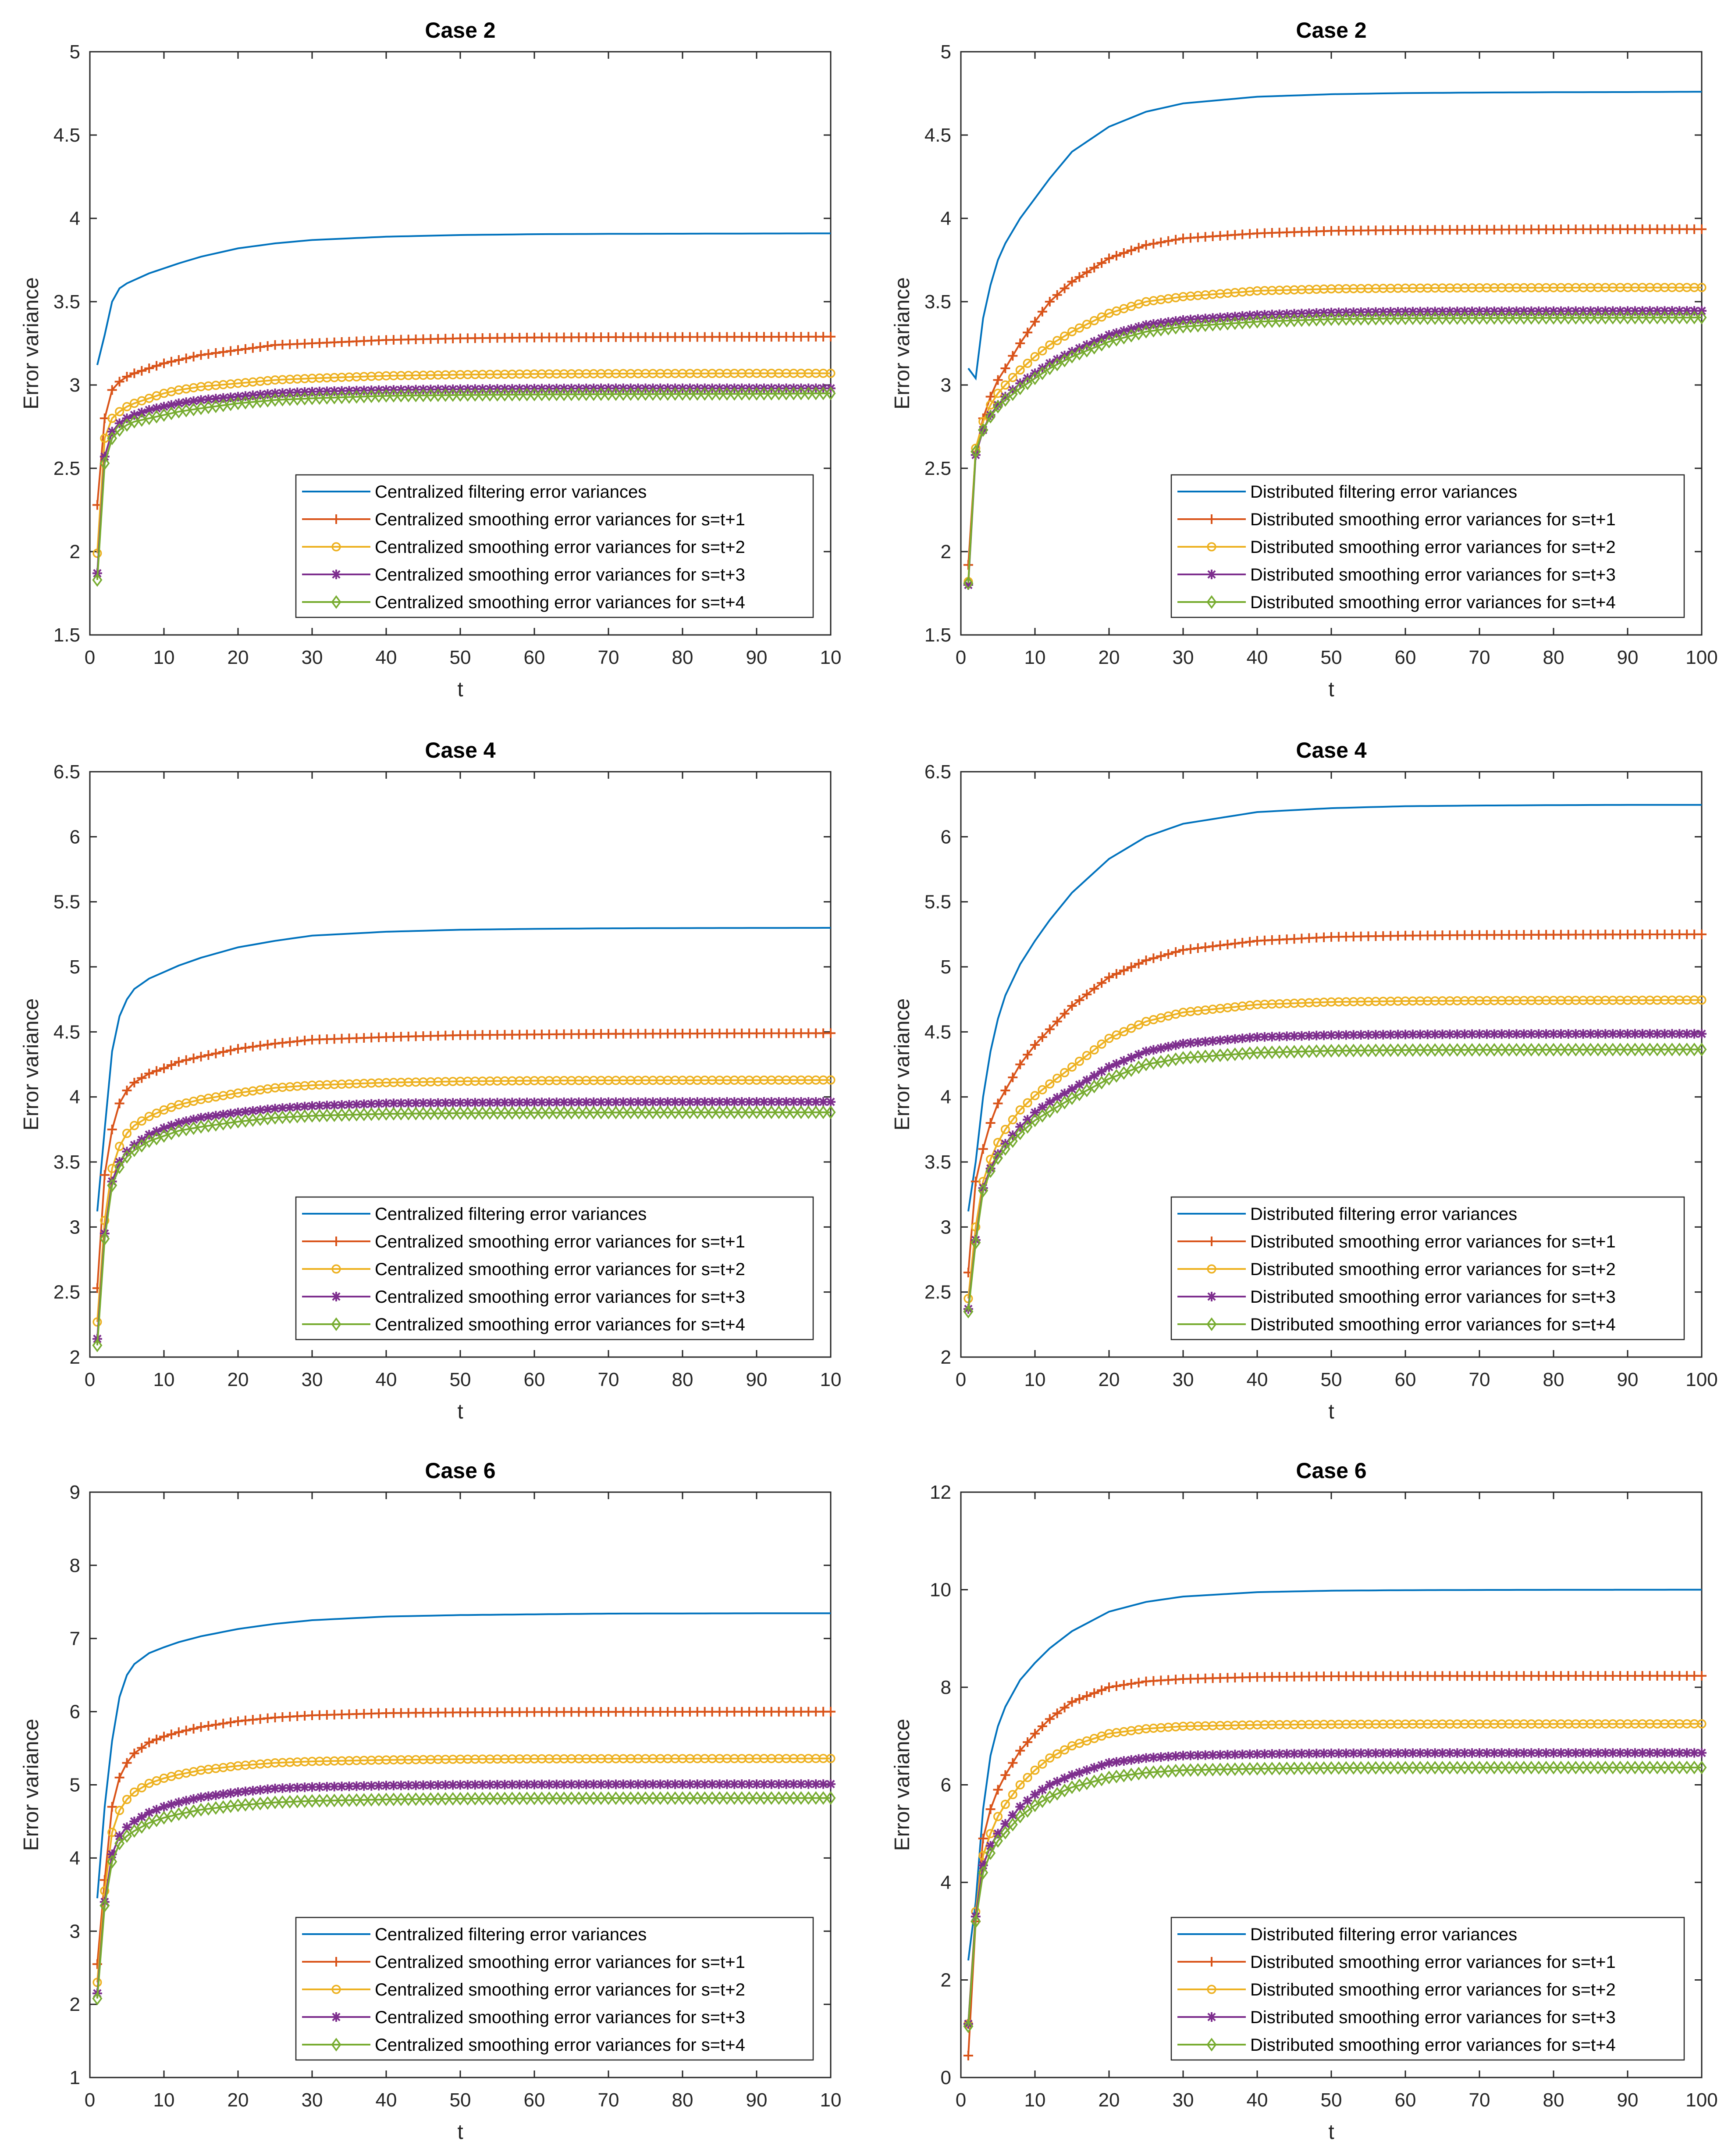 The image size is (1728, 2156). I want to click on x-tick-label: 100, so click(1701, 1380).